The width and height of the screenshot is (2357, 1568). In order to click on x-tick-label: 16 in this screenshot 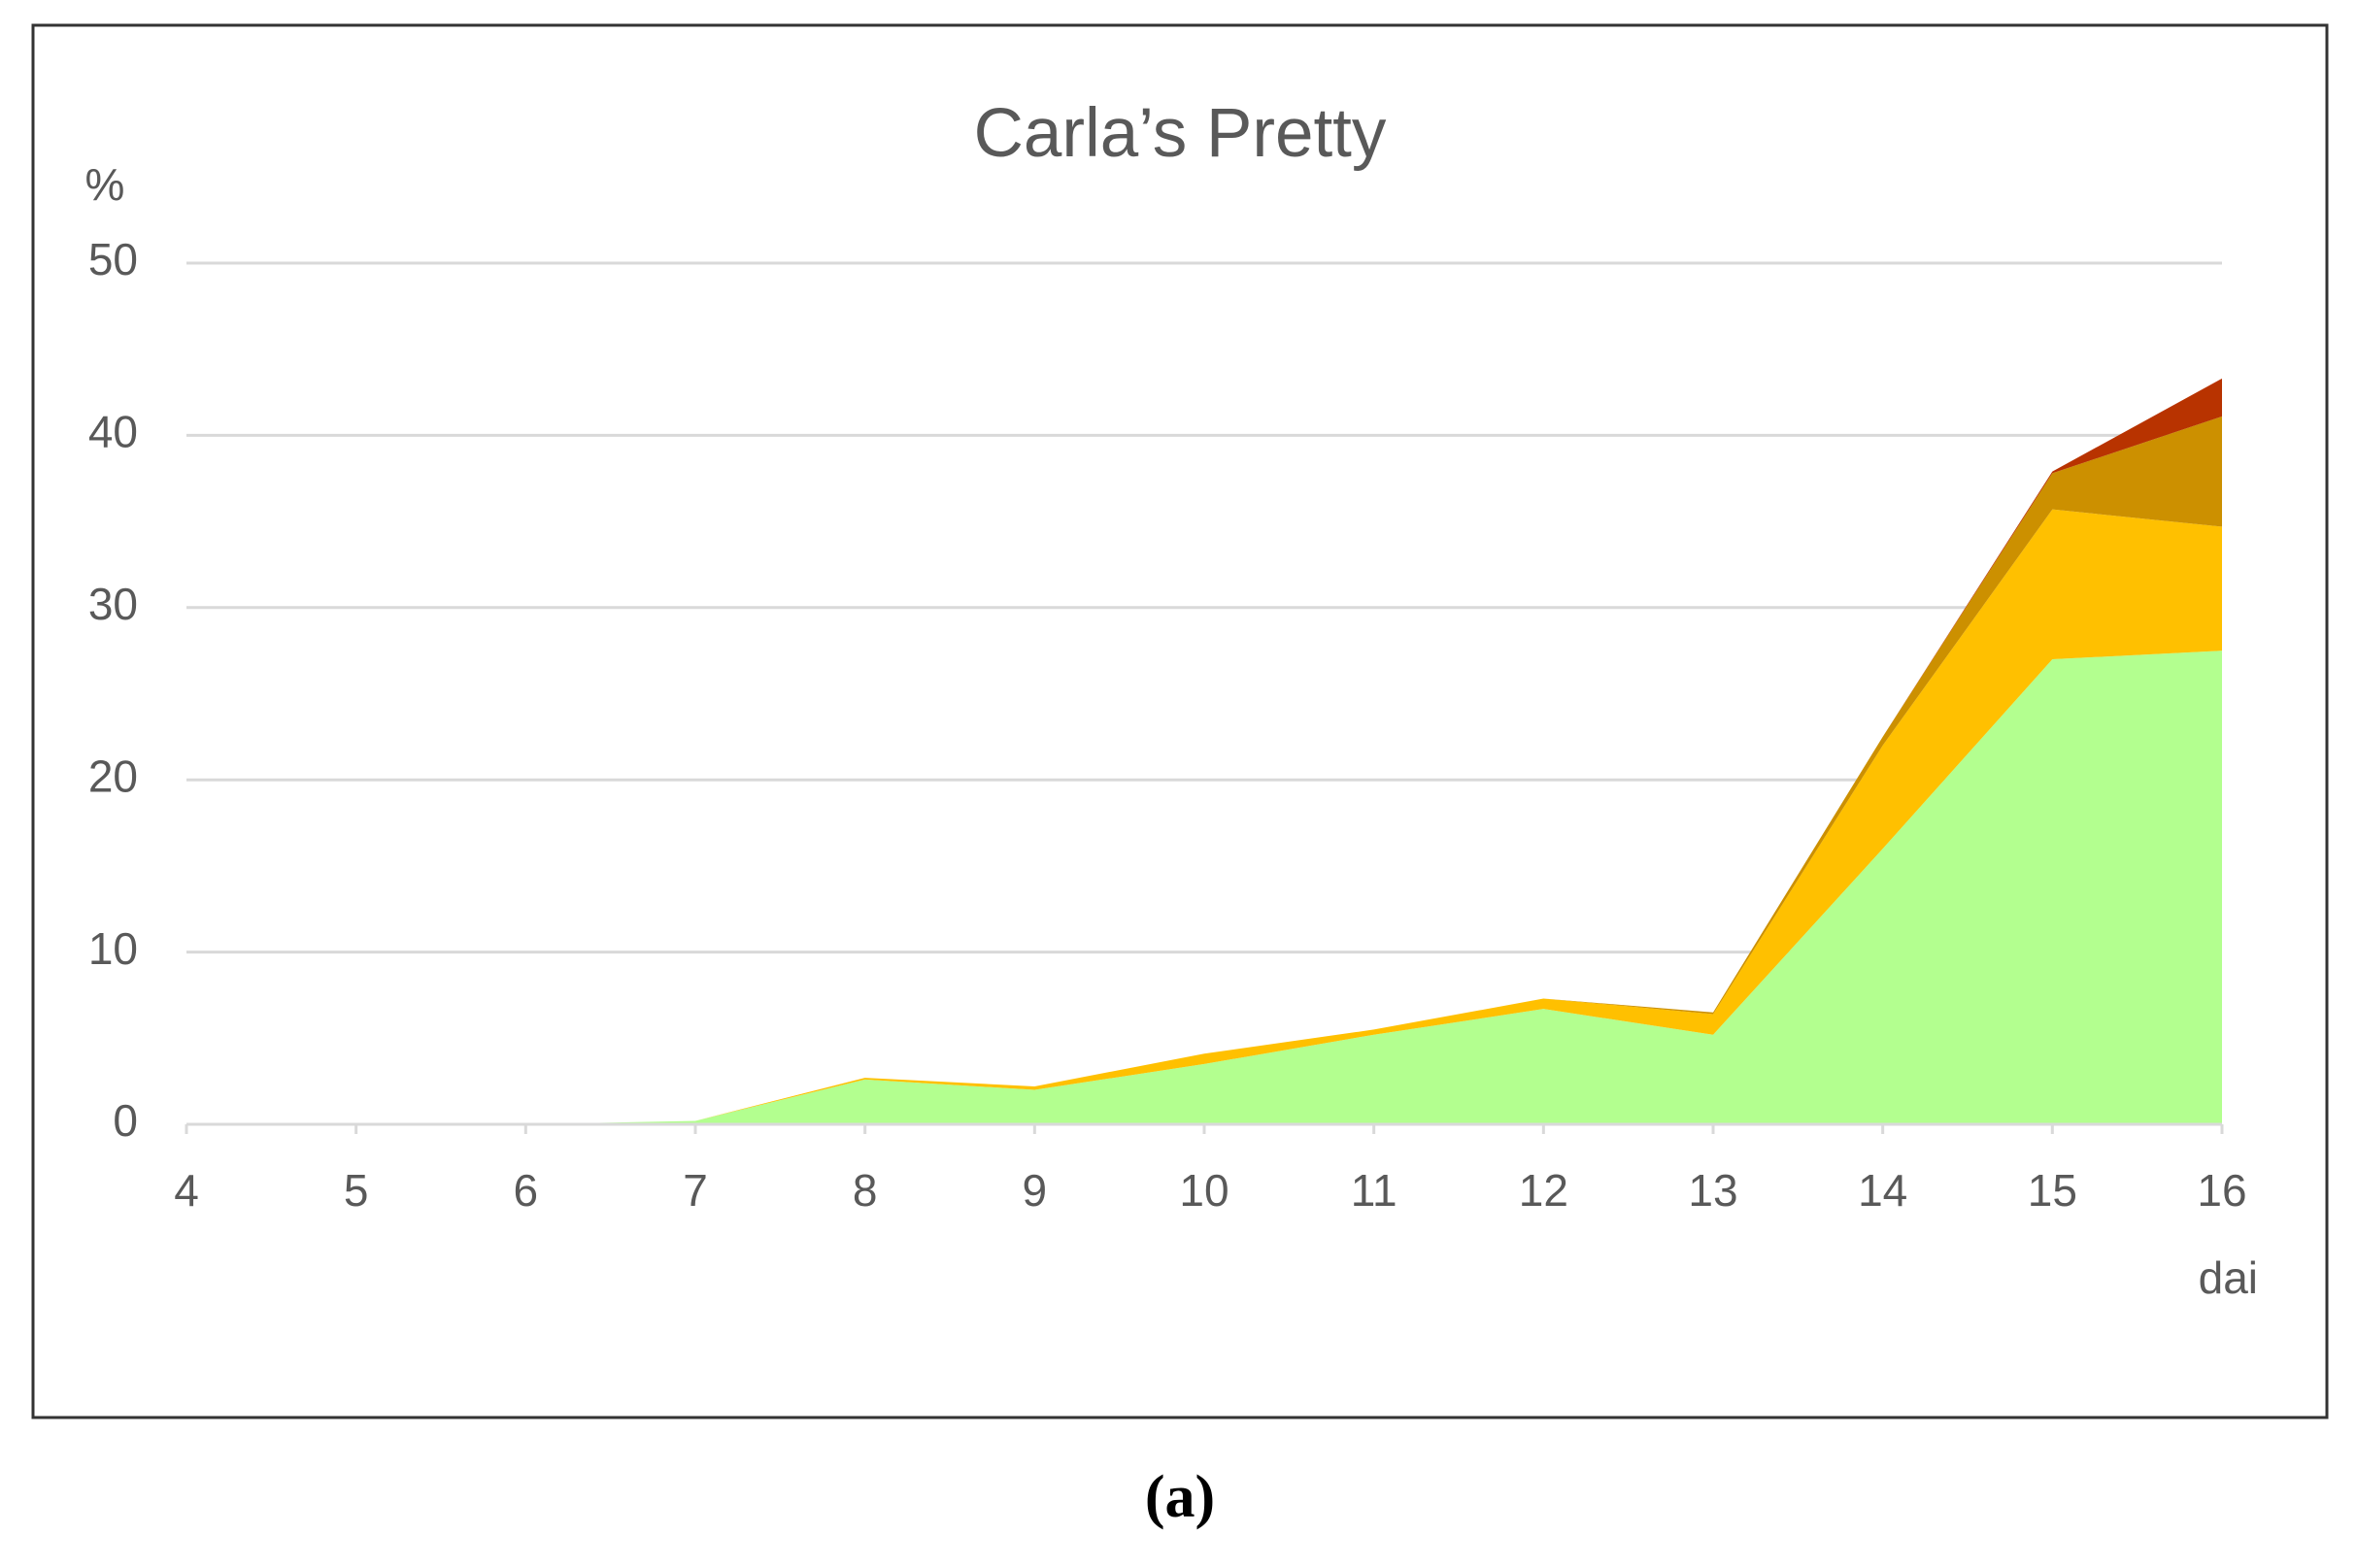, I will do `click(2221, 1190)`.